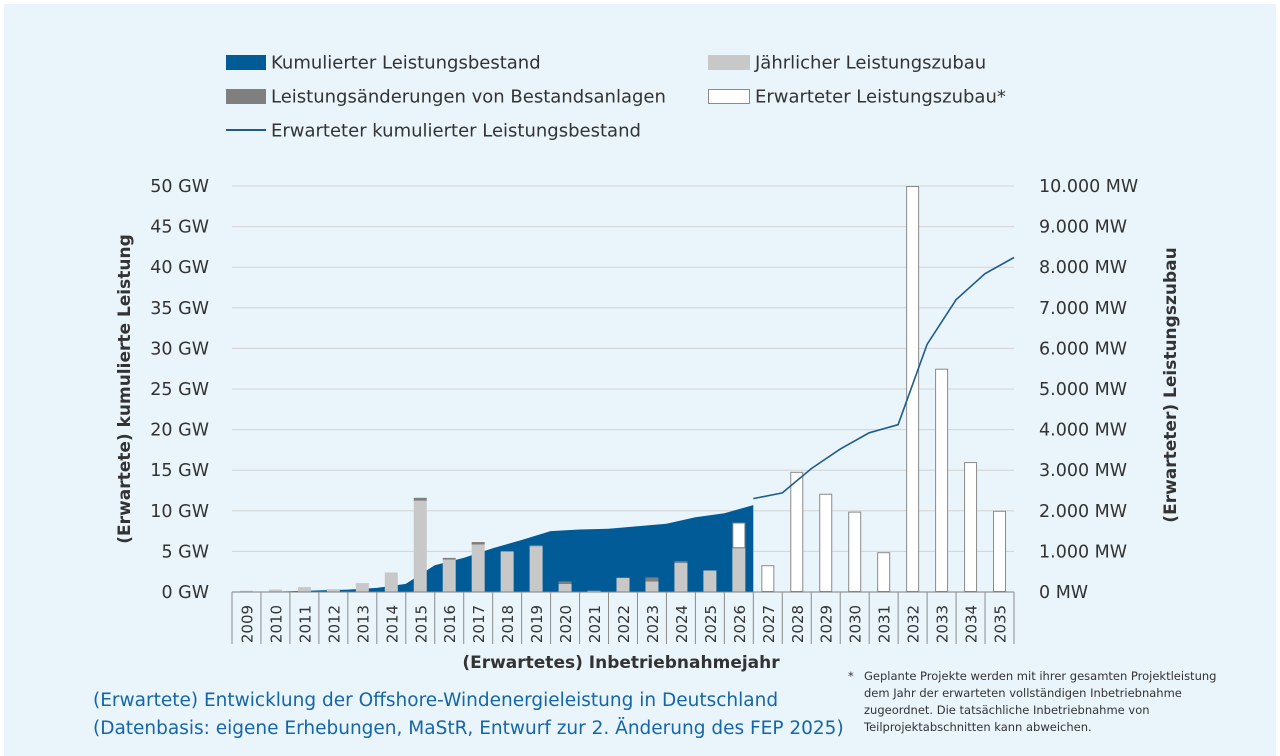 The image size is (1280, 756). What do you see at coordinates (880, 97) in the screenshot?
I see `legend-label-expected-bar: Erwarteter Leistungszubau*` at bounding box center [880, 97].